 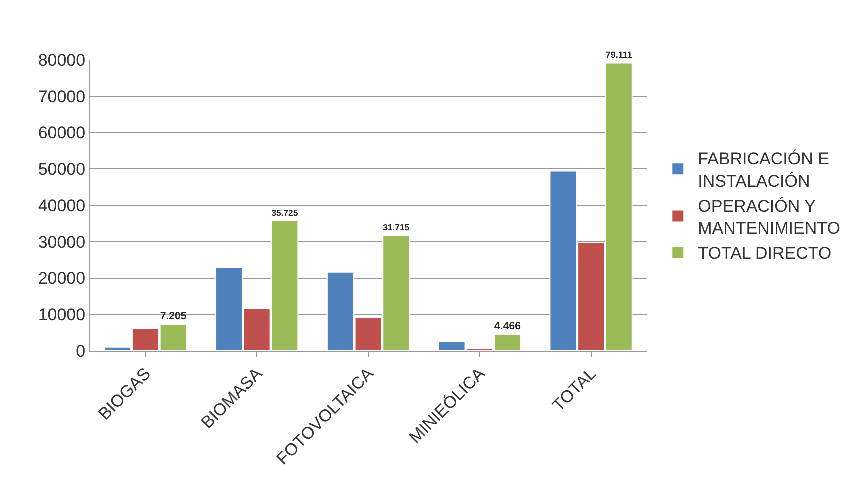 What do you see at coordinates (62, 278) in the screenshot?
I see `y-tick-label: 20000` at bounding box center [62, 278].